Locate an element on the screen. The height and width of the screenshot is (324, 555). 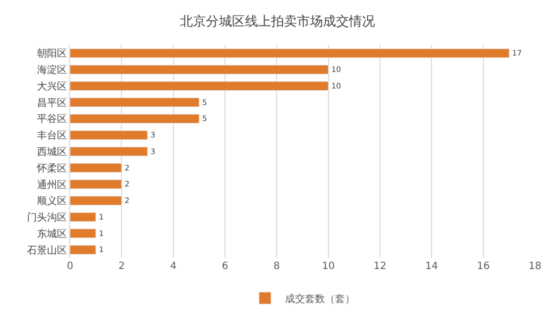
y-tick-label: 门头沟区 is located at coordinates (47, 218).